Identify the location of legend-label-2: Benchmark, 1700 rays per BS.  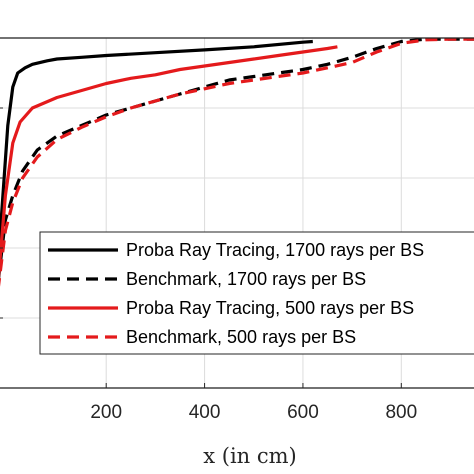
(246, 279).